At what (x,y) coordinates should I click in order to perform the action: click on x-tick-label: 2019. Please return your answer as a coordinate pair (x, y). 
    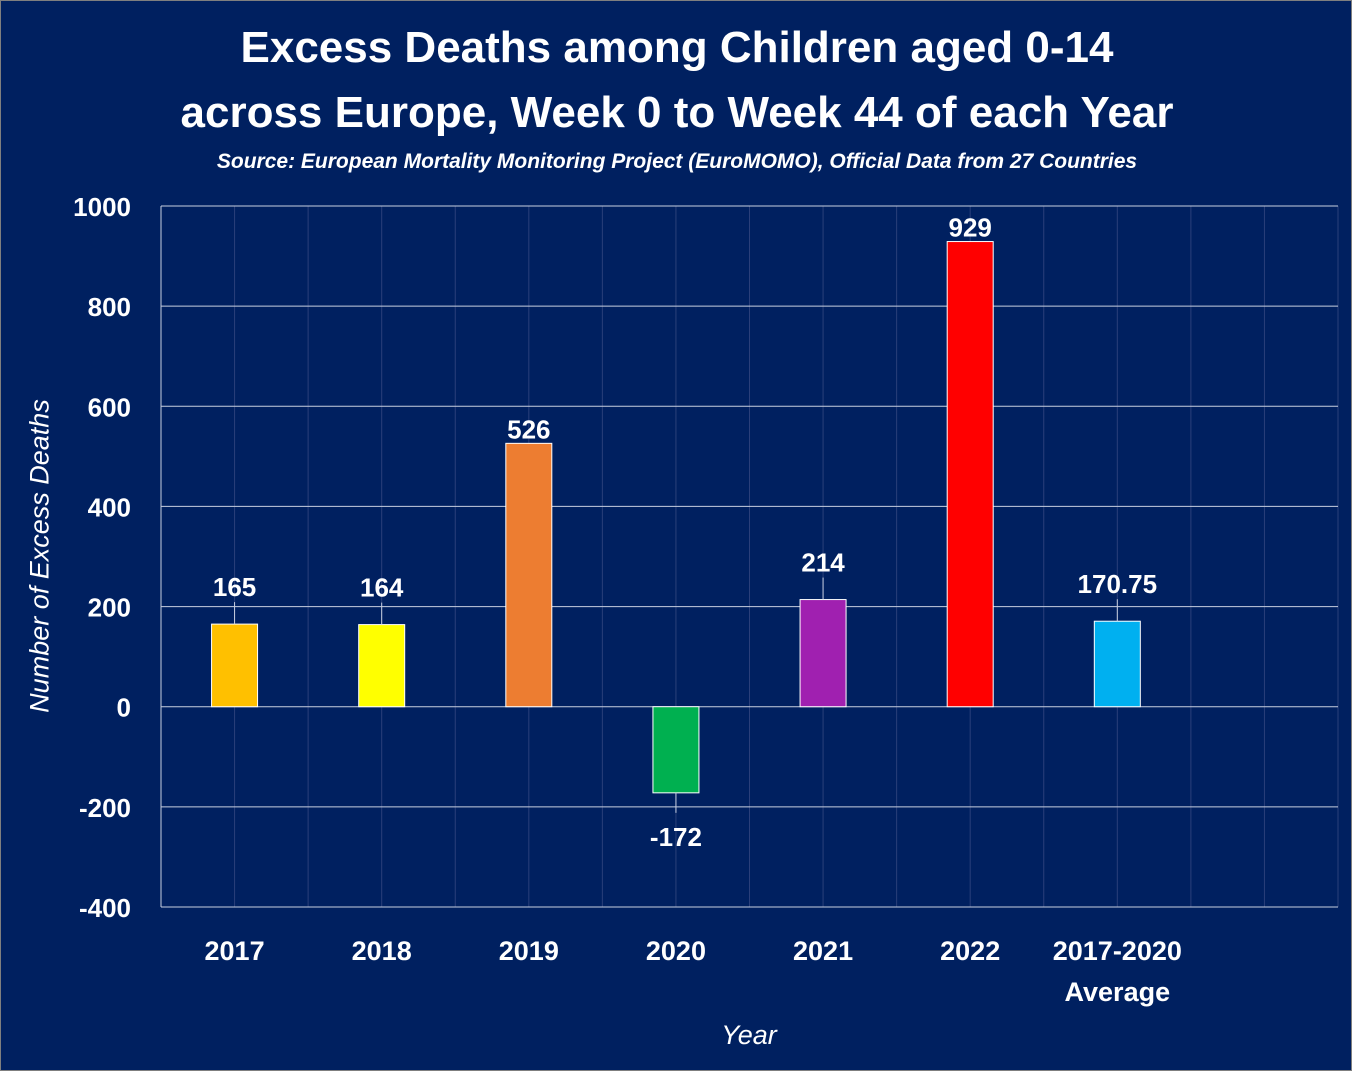
    Looking at the image, I should click on (529, 951).